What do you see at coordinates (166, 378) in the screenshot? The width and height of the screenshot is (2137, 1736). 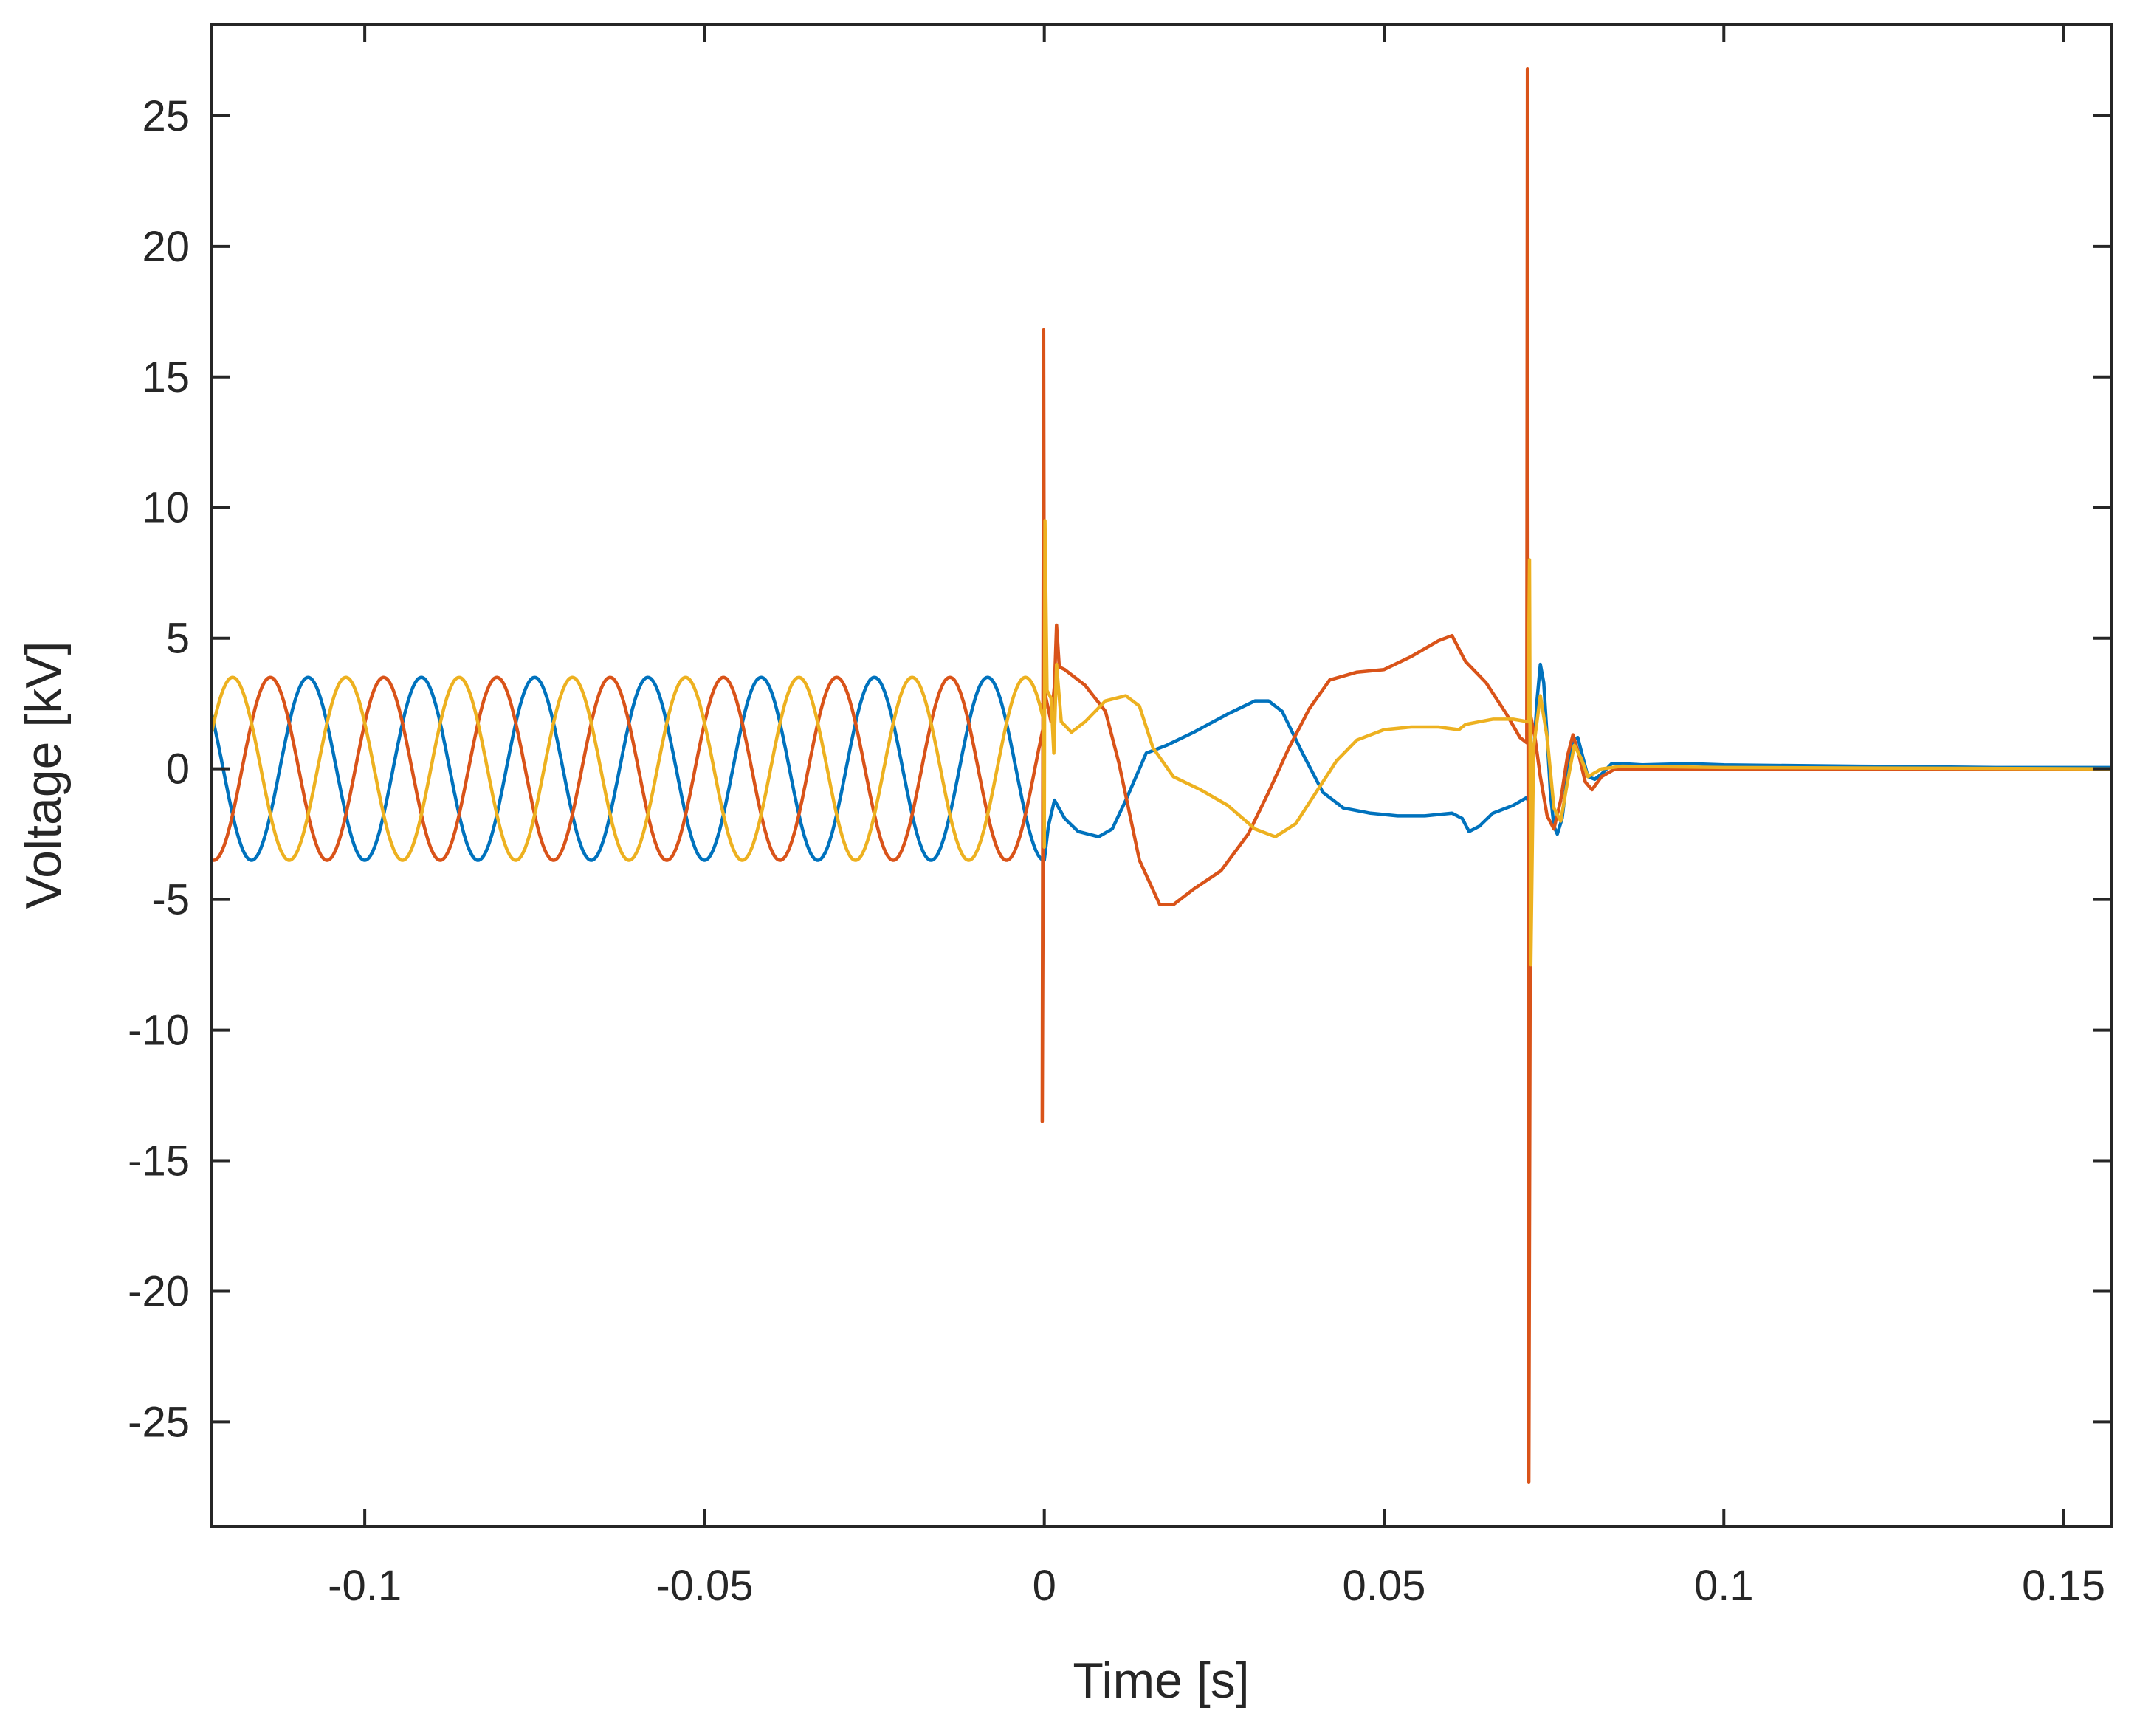 I see `y-tick-label: 15` at bounding box center [166, 378].